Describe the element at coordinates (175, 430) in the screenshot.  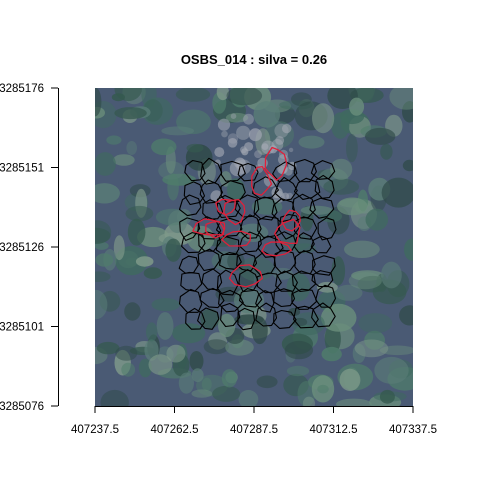
I see `x-tick-label: 407262.5` at that location.